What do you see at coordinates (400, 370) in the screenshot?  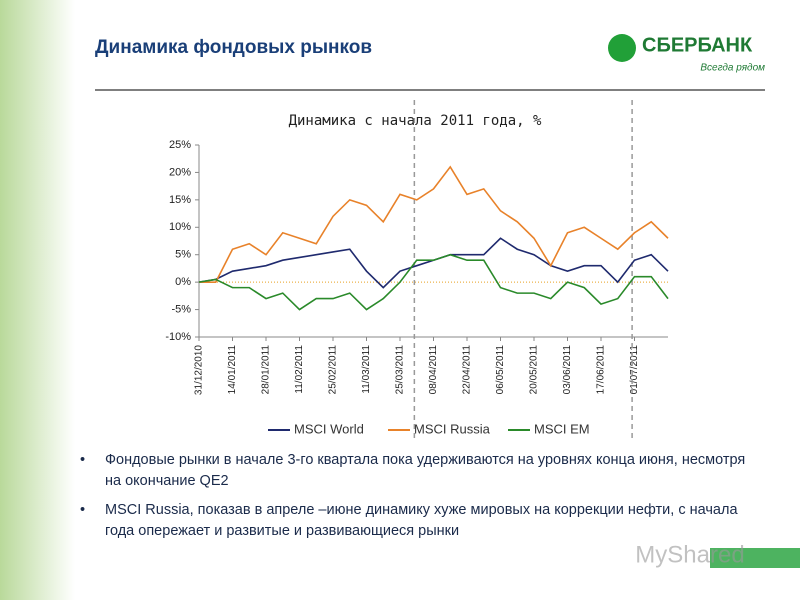 I see `x-tick-label: 25/03/2011` at bounding box center [400, 370].